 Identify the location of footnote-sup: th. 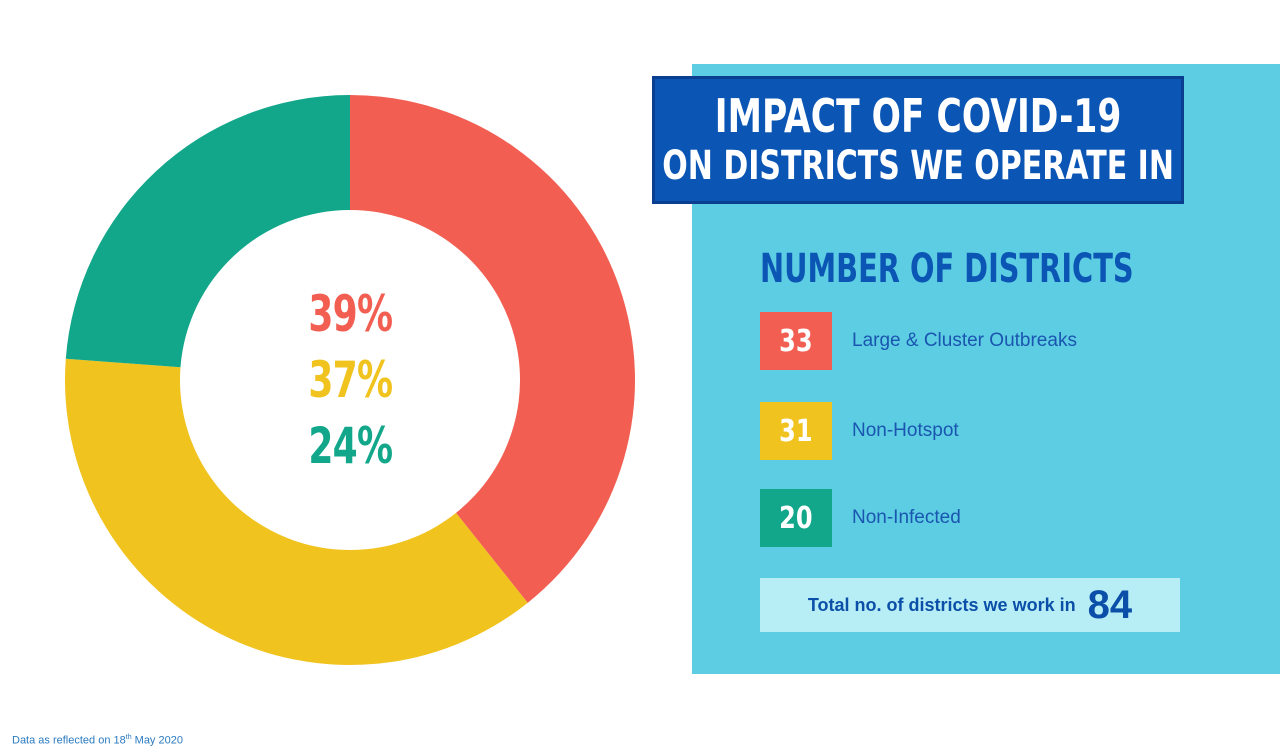
(128, 737).